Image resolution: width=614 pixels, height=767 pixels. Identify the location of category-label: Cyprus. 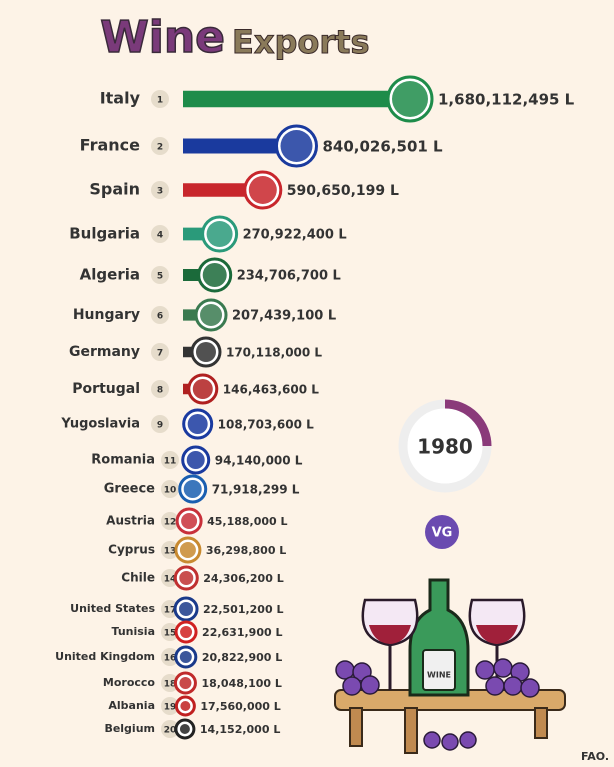
(131, 550).